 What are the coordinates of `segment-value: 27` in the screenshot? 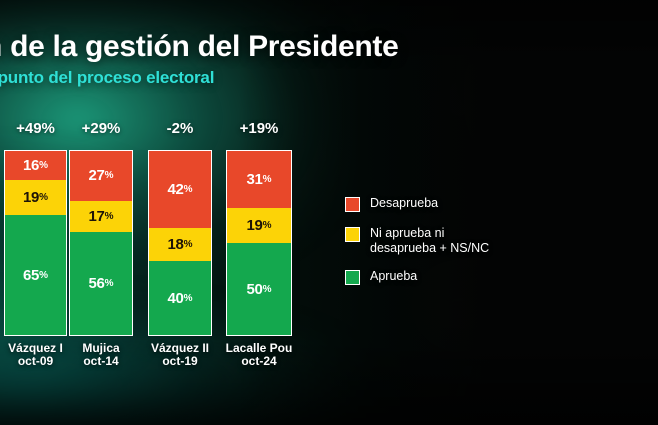 It's located at (96, 176).